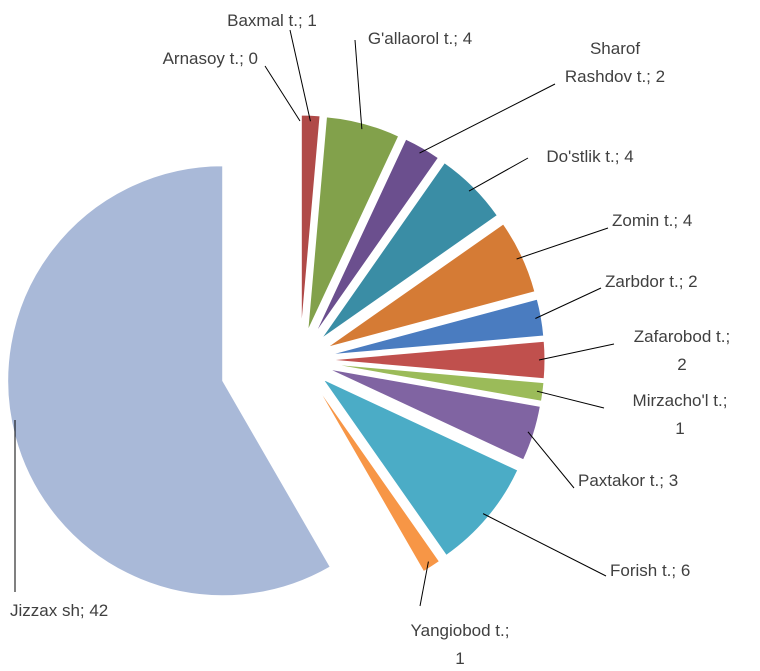 The height and width of the screenshot is (671, 760). I want to click on data-label: Jizzax sh; 42, so click(59, 610).